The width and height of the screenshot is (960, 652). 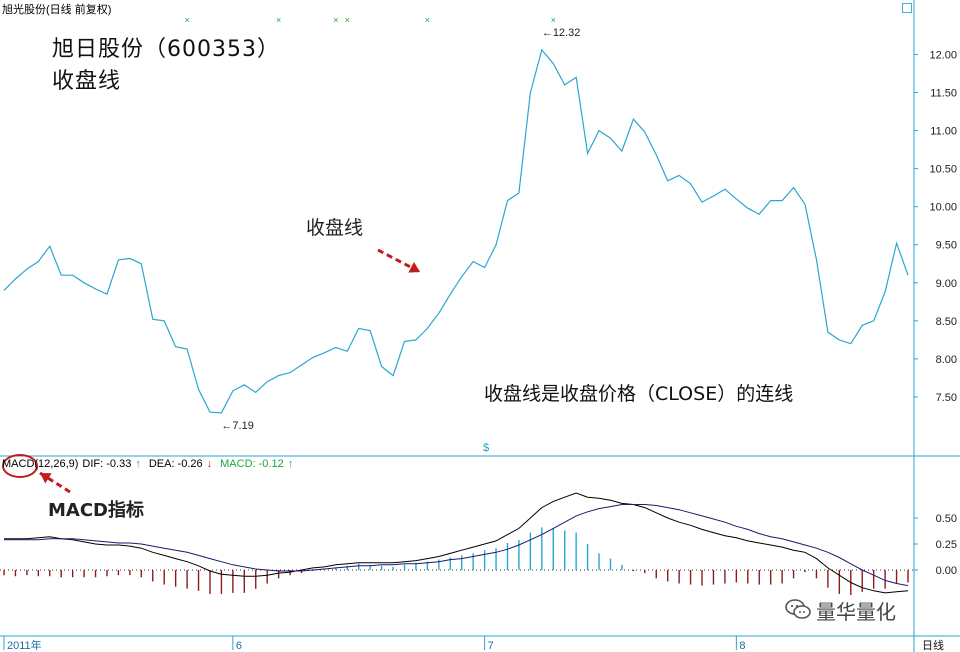 I want to click on price-tick-label: 9.00, so click(x=946, y=284).